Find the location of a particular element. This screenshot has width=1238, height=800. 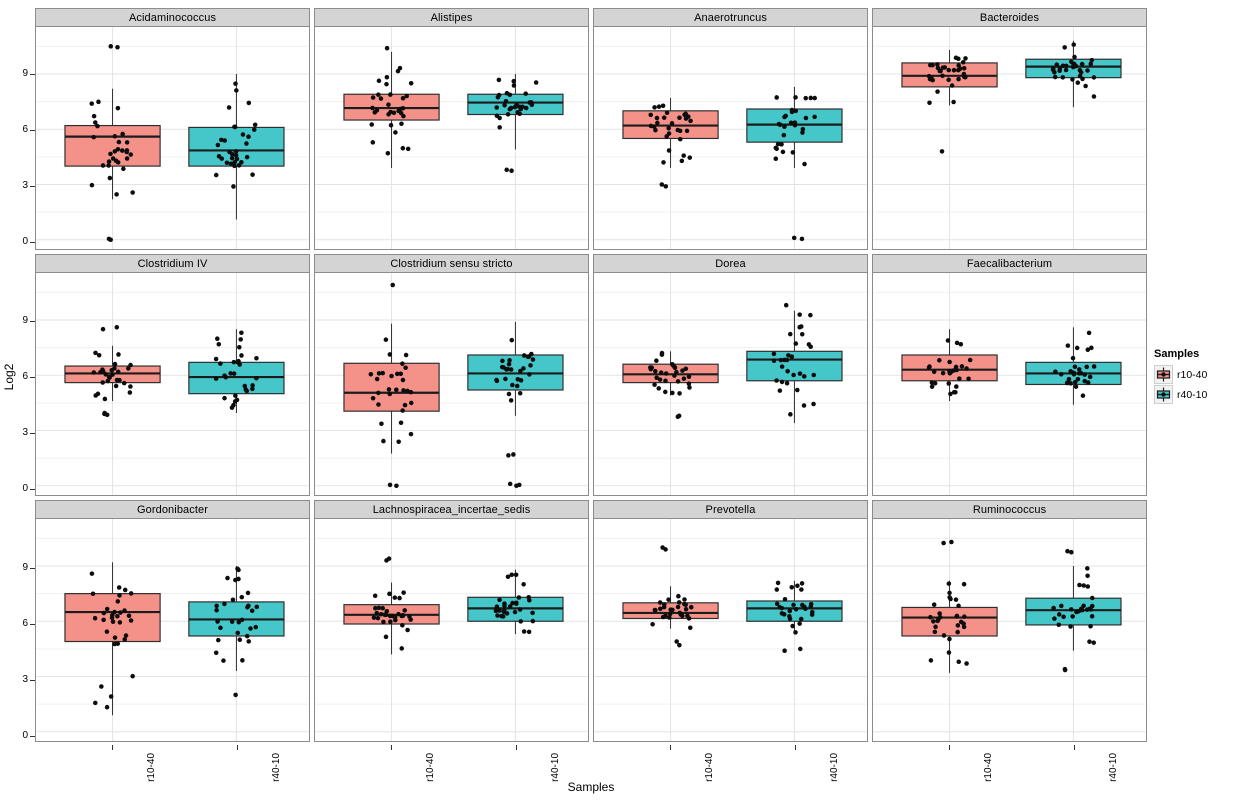

facet-cell: Clostridium sensu stricto is located at coordinates (451, 375).